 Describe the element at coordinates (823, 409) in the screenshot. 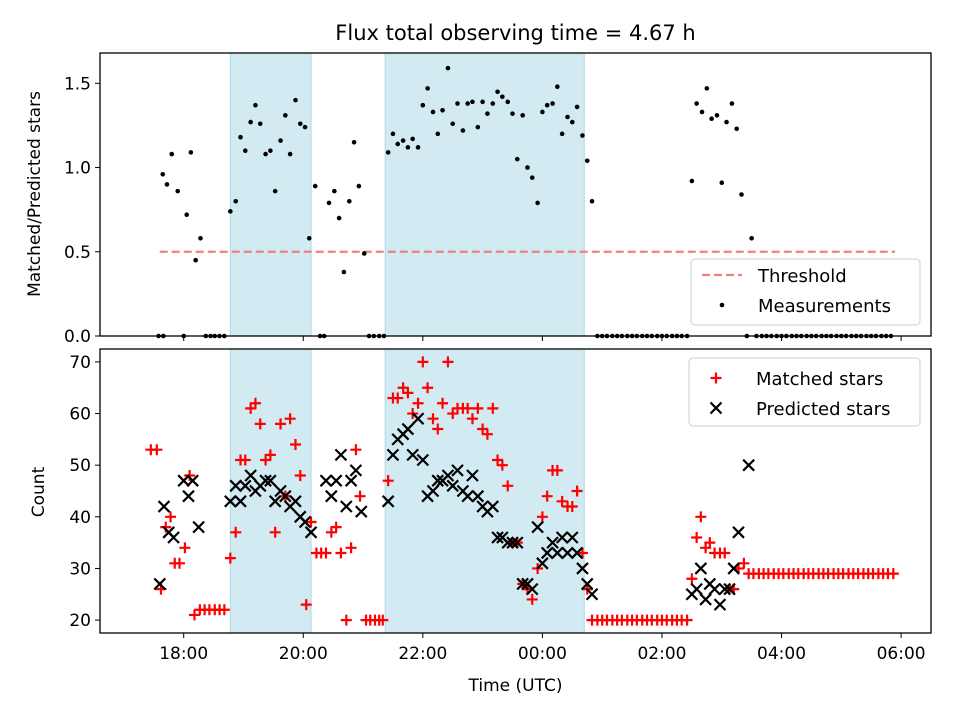

I see `legend-predicted-label: Predicted stars` at that location.